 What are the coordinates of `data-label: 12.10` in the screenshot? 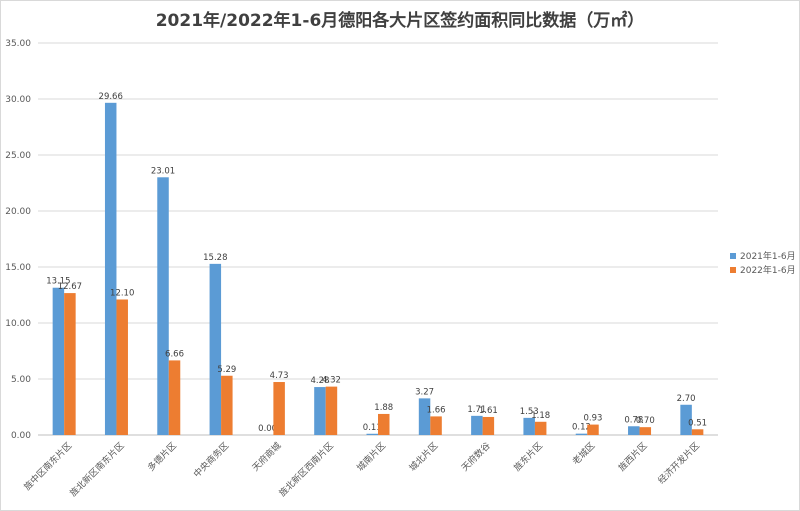 It's located at (122, 293).